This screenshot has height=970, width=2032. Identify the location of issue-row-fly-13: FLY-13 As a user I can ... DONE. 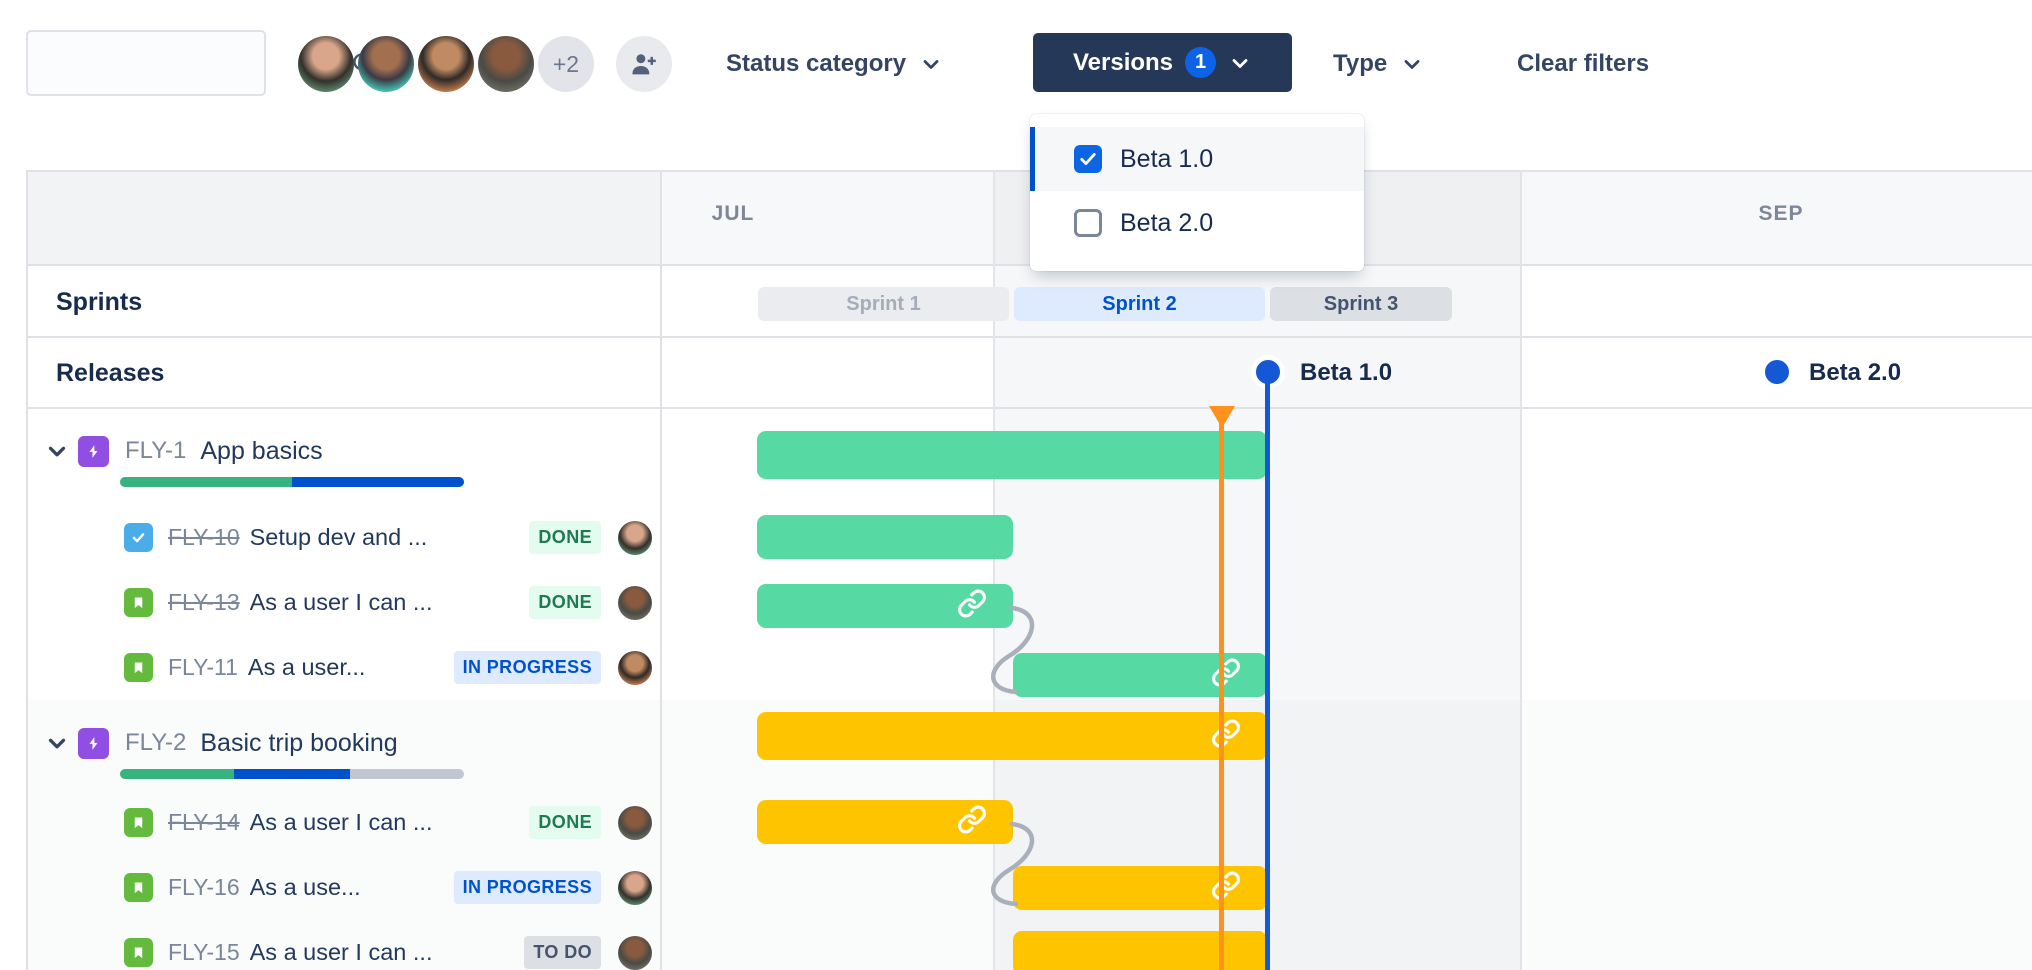
(388, 602).